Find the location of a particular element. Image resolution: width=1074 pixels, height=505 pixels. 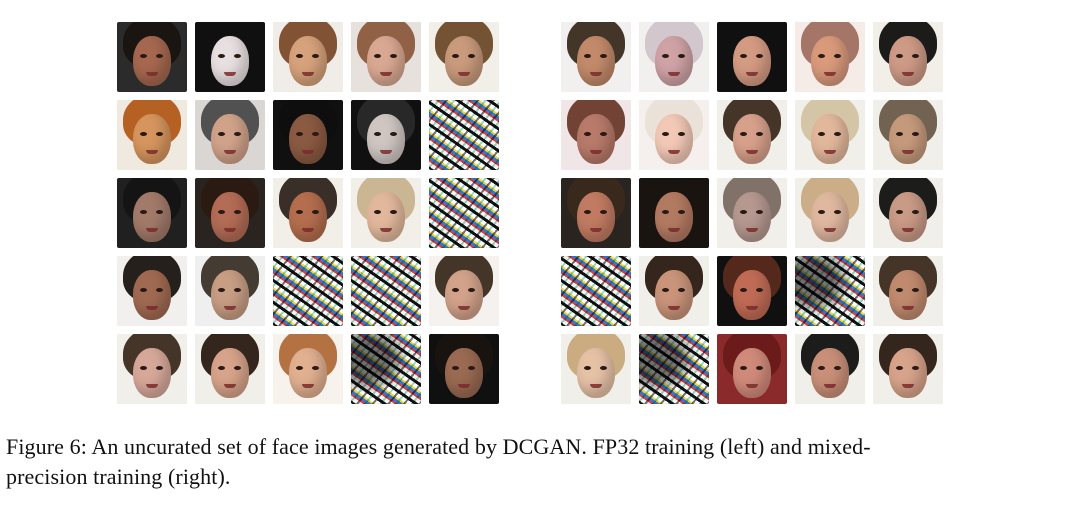

fp32-noise-image-tile is located at coordinates (308, 291).